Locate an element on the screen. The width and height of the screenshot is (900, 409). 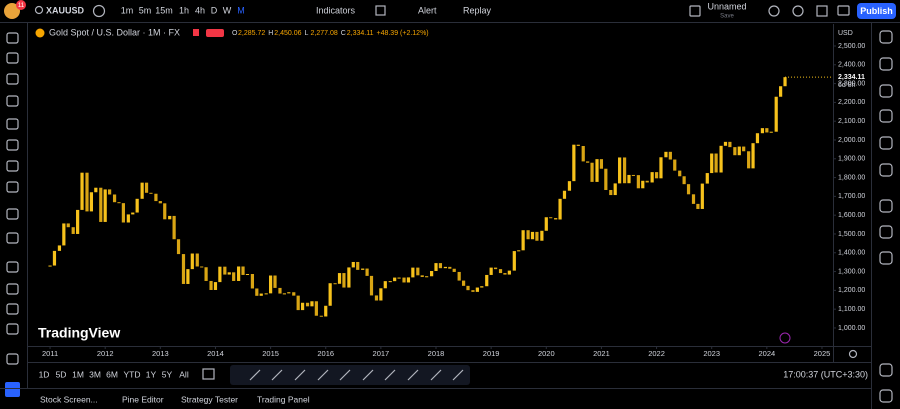
indicators-button: Indicators is located at coordinates (336, 10).